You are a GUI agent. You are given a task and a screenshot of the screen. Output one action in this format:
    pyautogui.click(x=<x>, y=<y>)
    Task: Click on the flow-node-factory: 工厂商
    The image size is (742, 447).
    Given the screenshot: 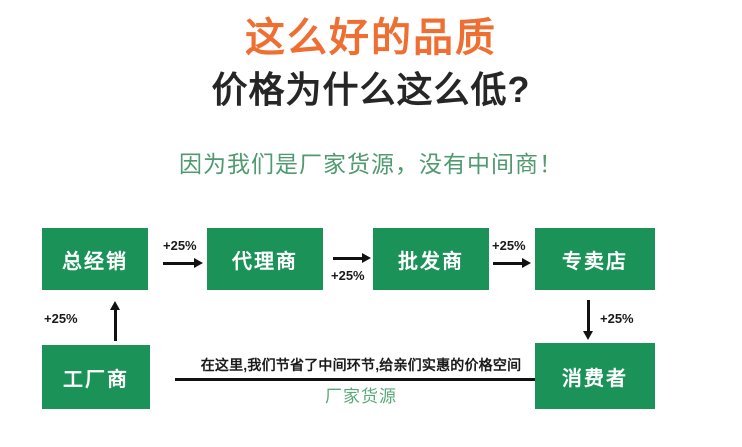 What is the action you would take?
    pyautogui.click(x=96, y=377)
    